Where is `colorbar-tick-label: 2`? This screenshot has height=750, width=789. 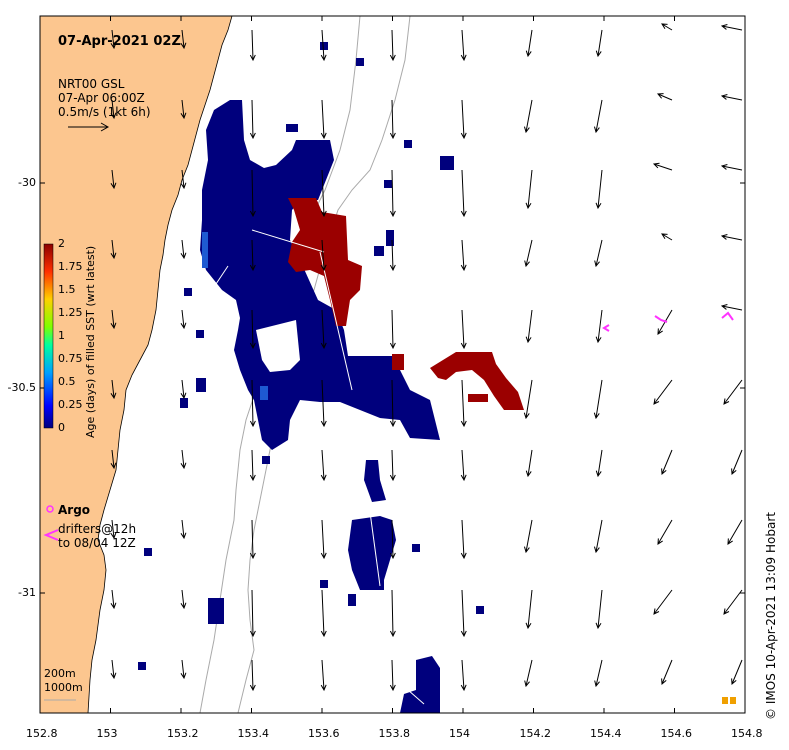
colorbar-tick-label: 2 is located at coordinates (61, 243).